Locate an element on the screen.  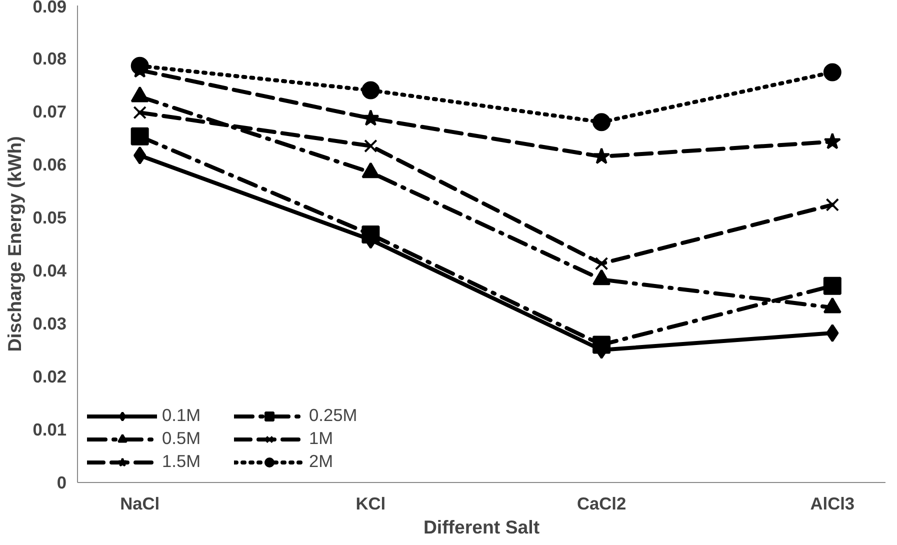
y-tick-label: 0.02 is located at coordinates (49, 376).